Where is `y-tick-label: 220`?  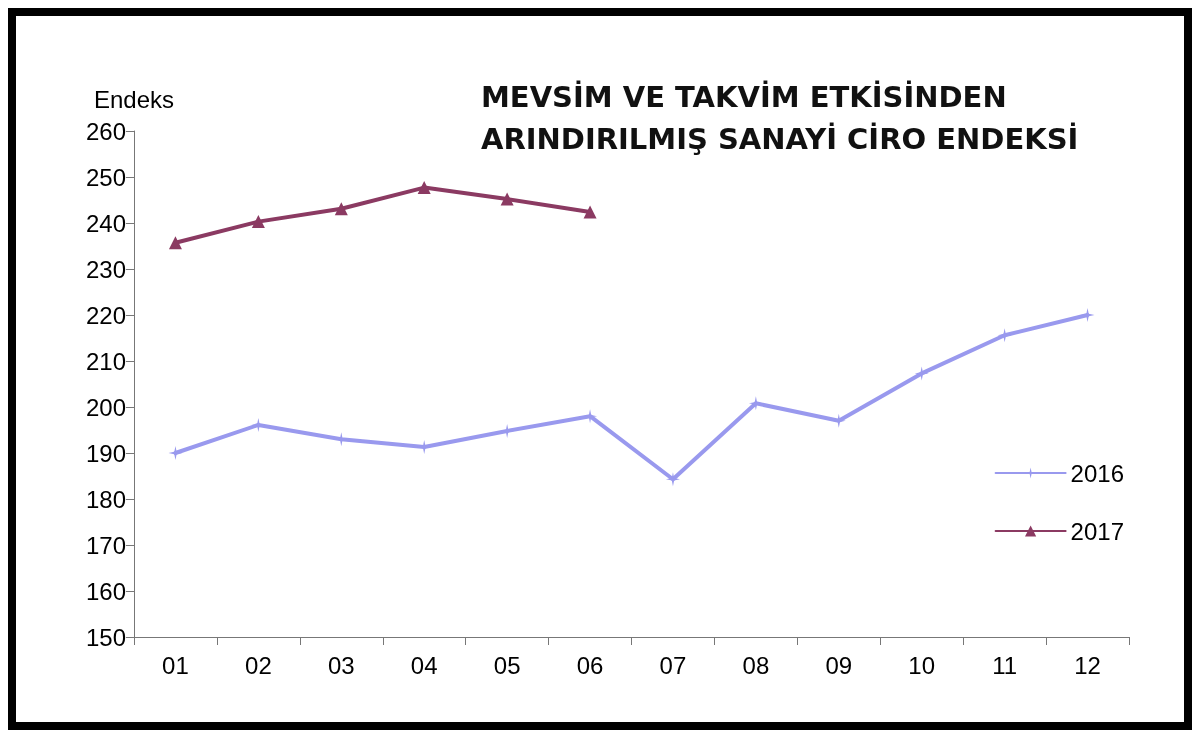 y-tick-label: 220 is located at coordinates (105, 315).